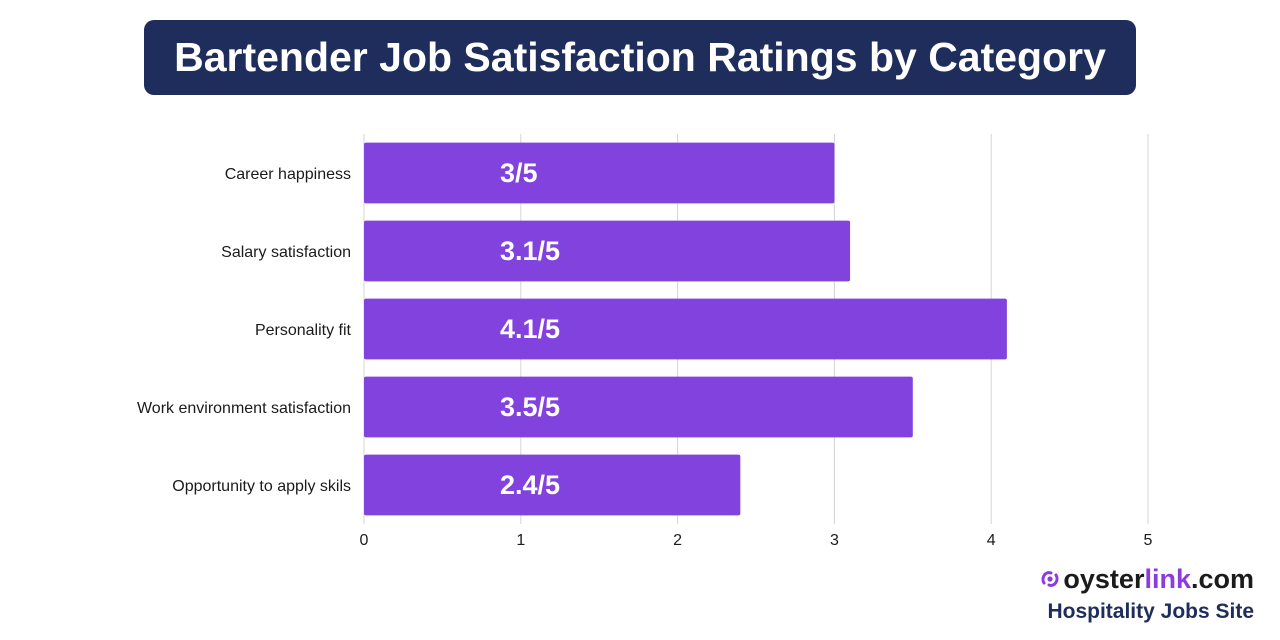 The height and width of the screenshot is (640, 1280). What do you see at coordinates (519, 173) in the screenshot?
I see `bar-value-label-0: 3/5` at bounding box center [519, 173].